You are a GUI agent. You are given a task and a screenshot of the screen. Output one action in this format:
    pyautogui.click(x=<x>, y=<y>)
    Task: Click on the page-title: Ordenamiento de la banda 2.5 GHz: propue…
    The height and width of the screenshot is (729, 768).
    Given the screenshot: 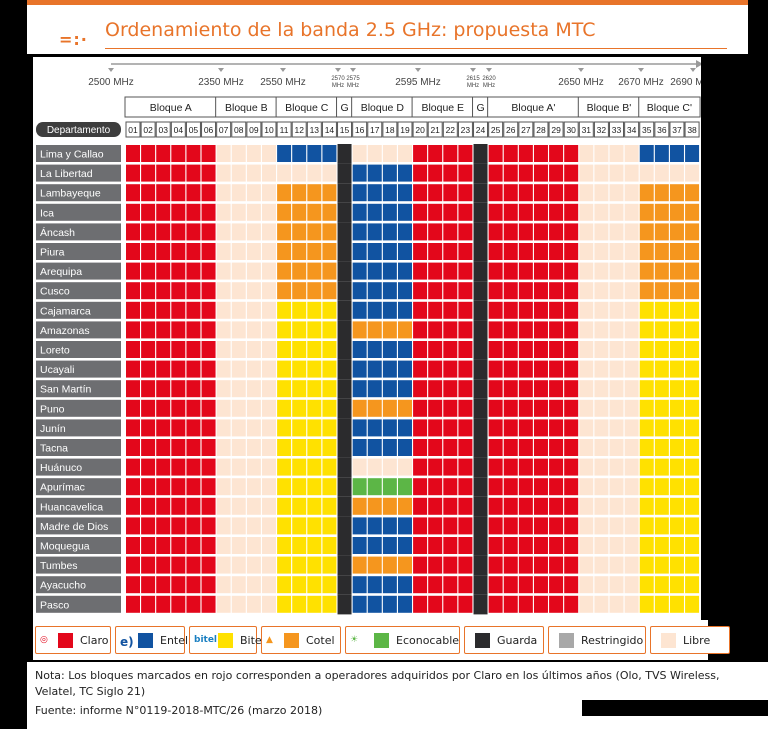 What is the action you would take?
    pyautogui.click(x=350, y=30)
    